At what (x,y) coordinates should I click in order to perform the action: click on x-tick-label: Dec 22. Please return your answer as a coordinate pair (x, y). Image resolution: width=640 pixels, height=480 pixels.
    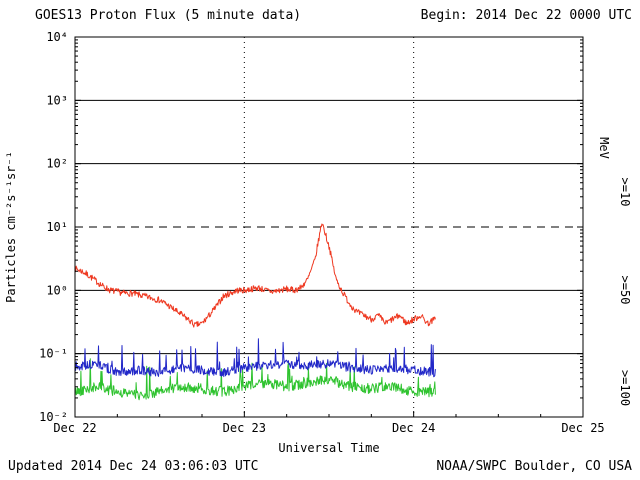
    Looking at the image, I should click on (74, 428).